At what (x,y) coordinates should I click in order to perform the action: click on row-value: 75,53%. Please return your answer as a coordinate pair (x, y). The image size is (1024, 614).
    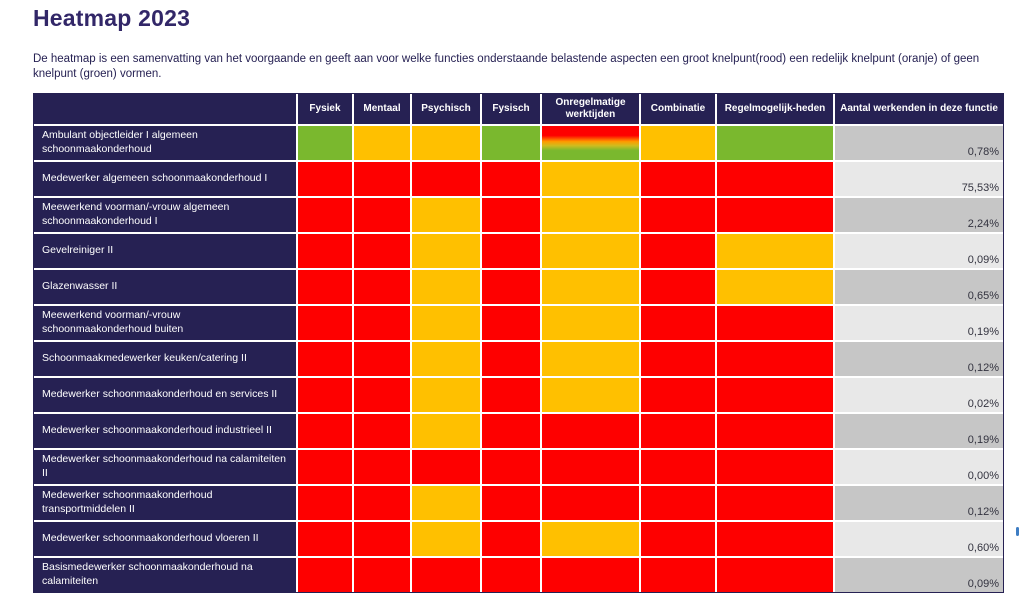
    Looking at the image, I should click on (919, 179).